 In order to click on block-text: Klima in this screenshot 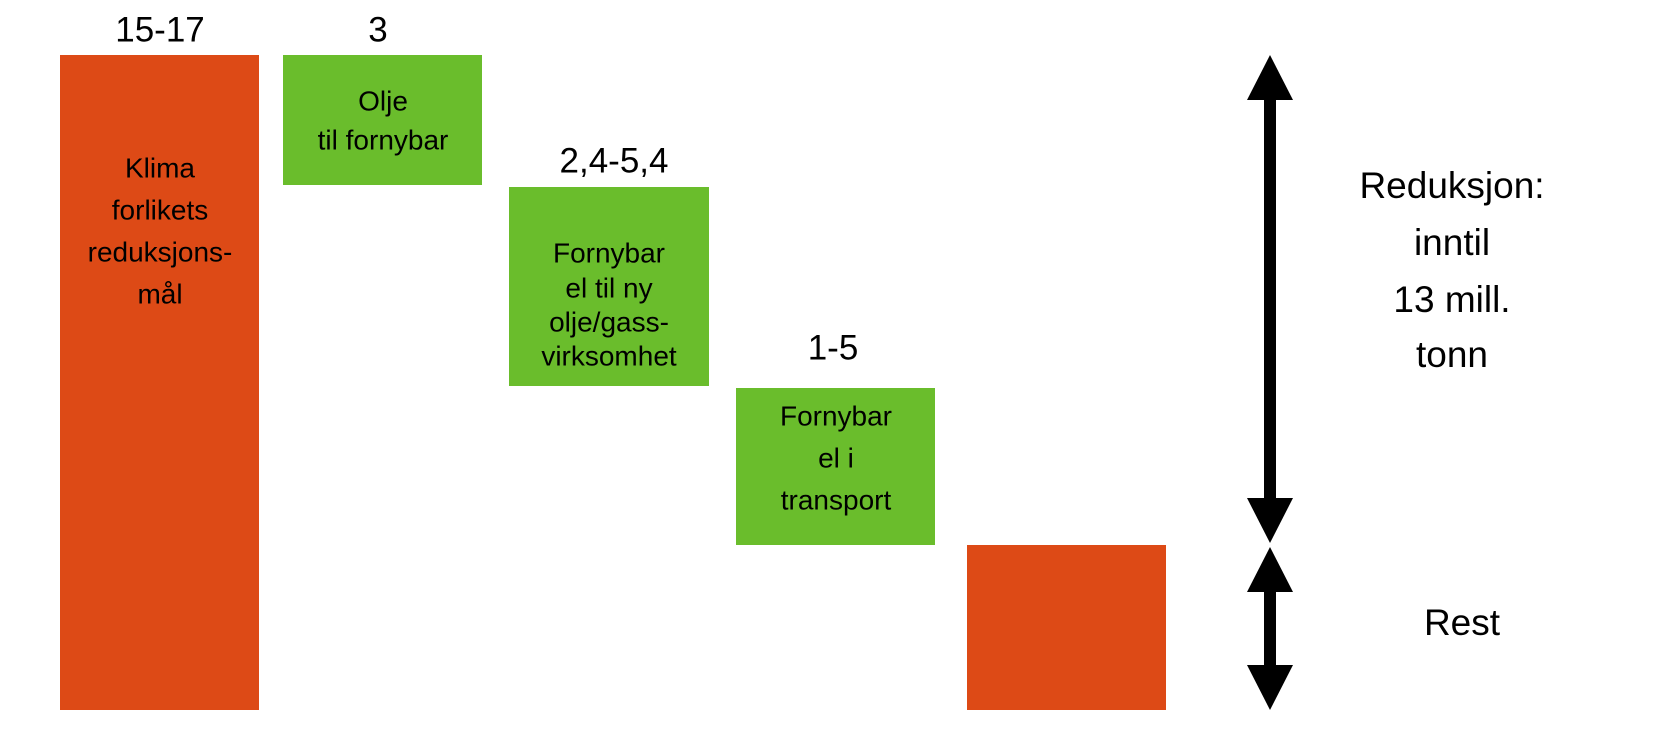, I will do `click(160, 167)`.